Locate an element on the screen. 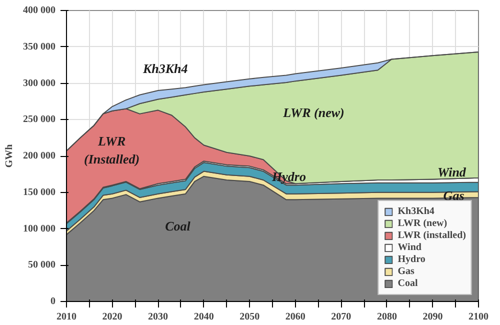  y-tick-label: 0 is located at coordinates (53, 301).